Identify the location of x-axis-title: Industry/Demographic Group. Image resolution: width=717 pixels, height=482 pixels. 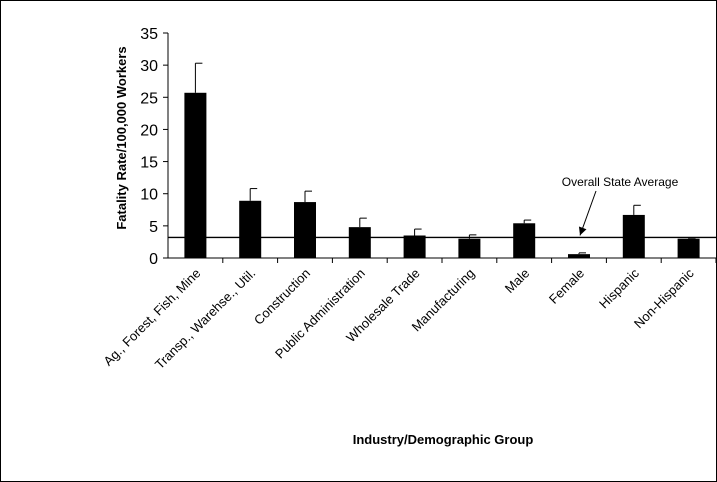
(443, 439).